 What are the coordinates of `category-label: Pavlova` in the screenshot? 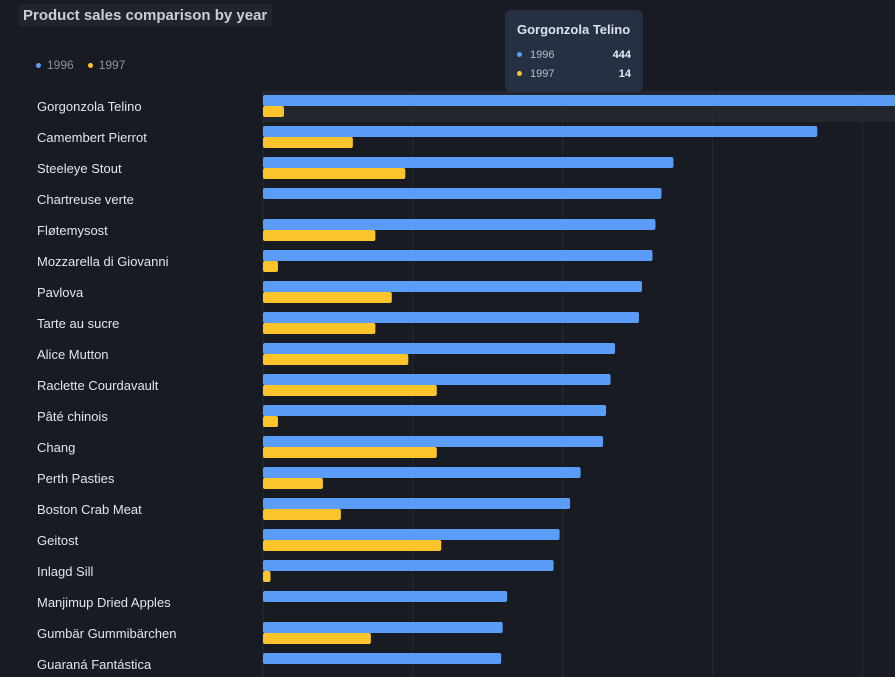 It's located at (60, 292).